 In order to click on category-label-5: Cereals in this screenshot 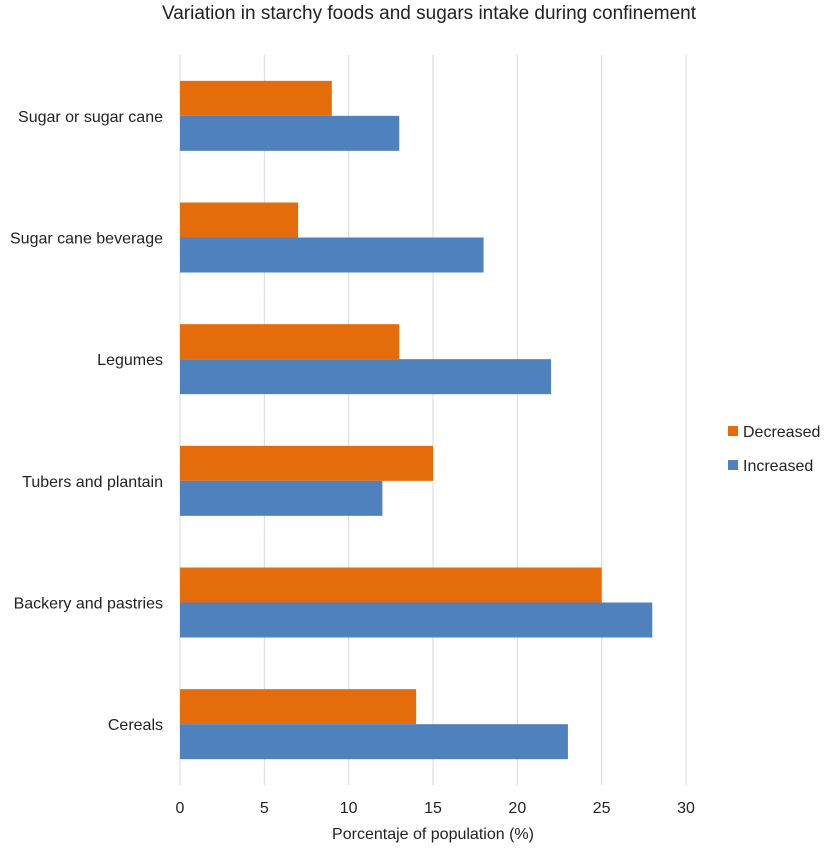, I will do `click(135, 725)`.